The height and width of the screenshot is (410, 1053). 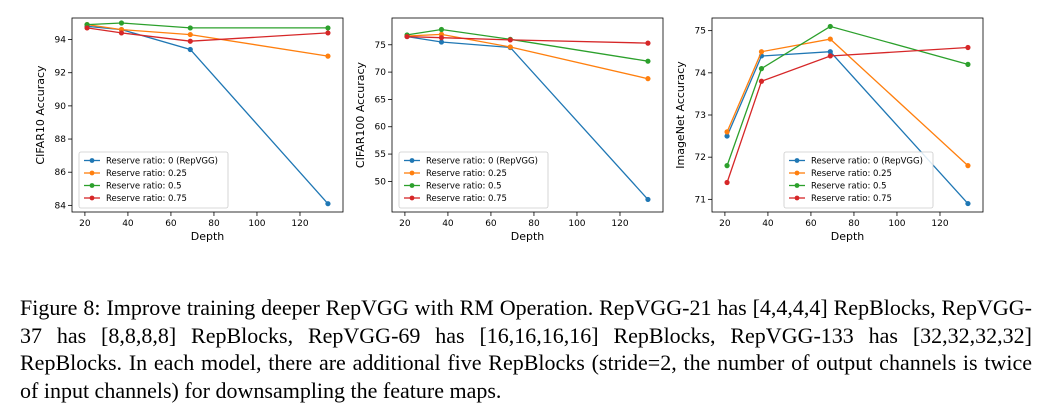 I want to click on y-axis-label: ImageNet Accuracy, so click(x=680, y=115).